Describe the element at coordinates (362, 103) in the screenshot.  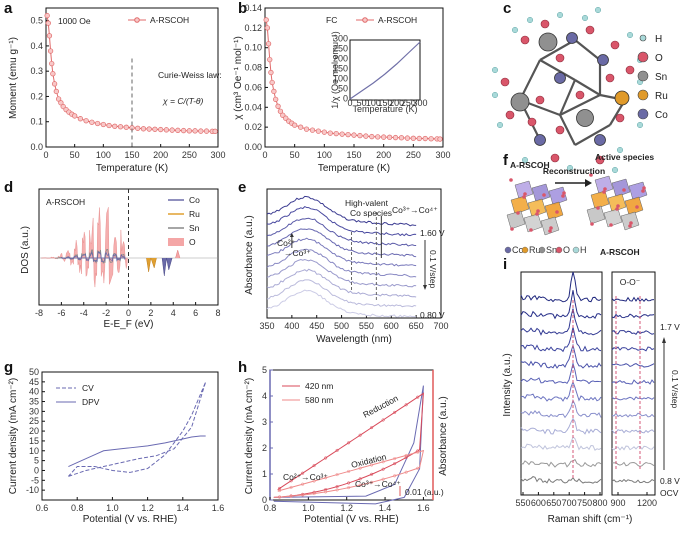
I see `panel-b-inset-xtick: 50` at that location.